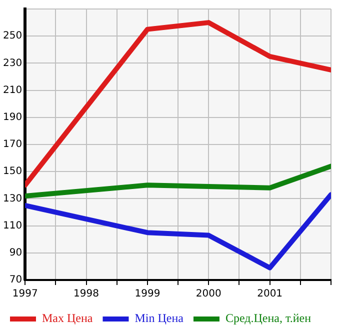 The height and width of the screenshot is (335, 345). I want to click on legend-label: Max Цена, so click(68, 318).